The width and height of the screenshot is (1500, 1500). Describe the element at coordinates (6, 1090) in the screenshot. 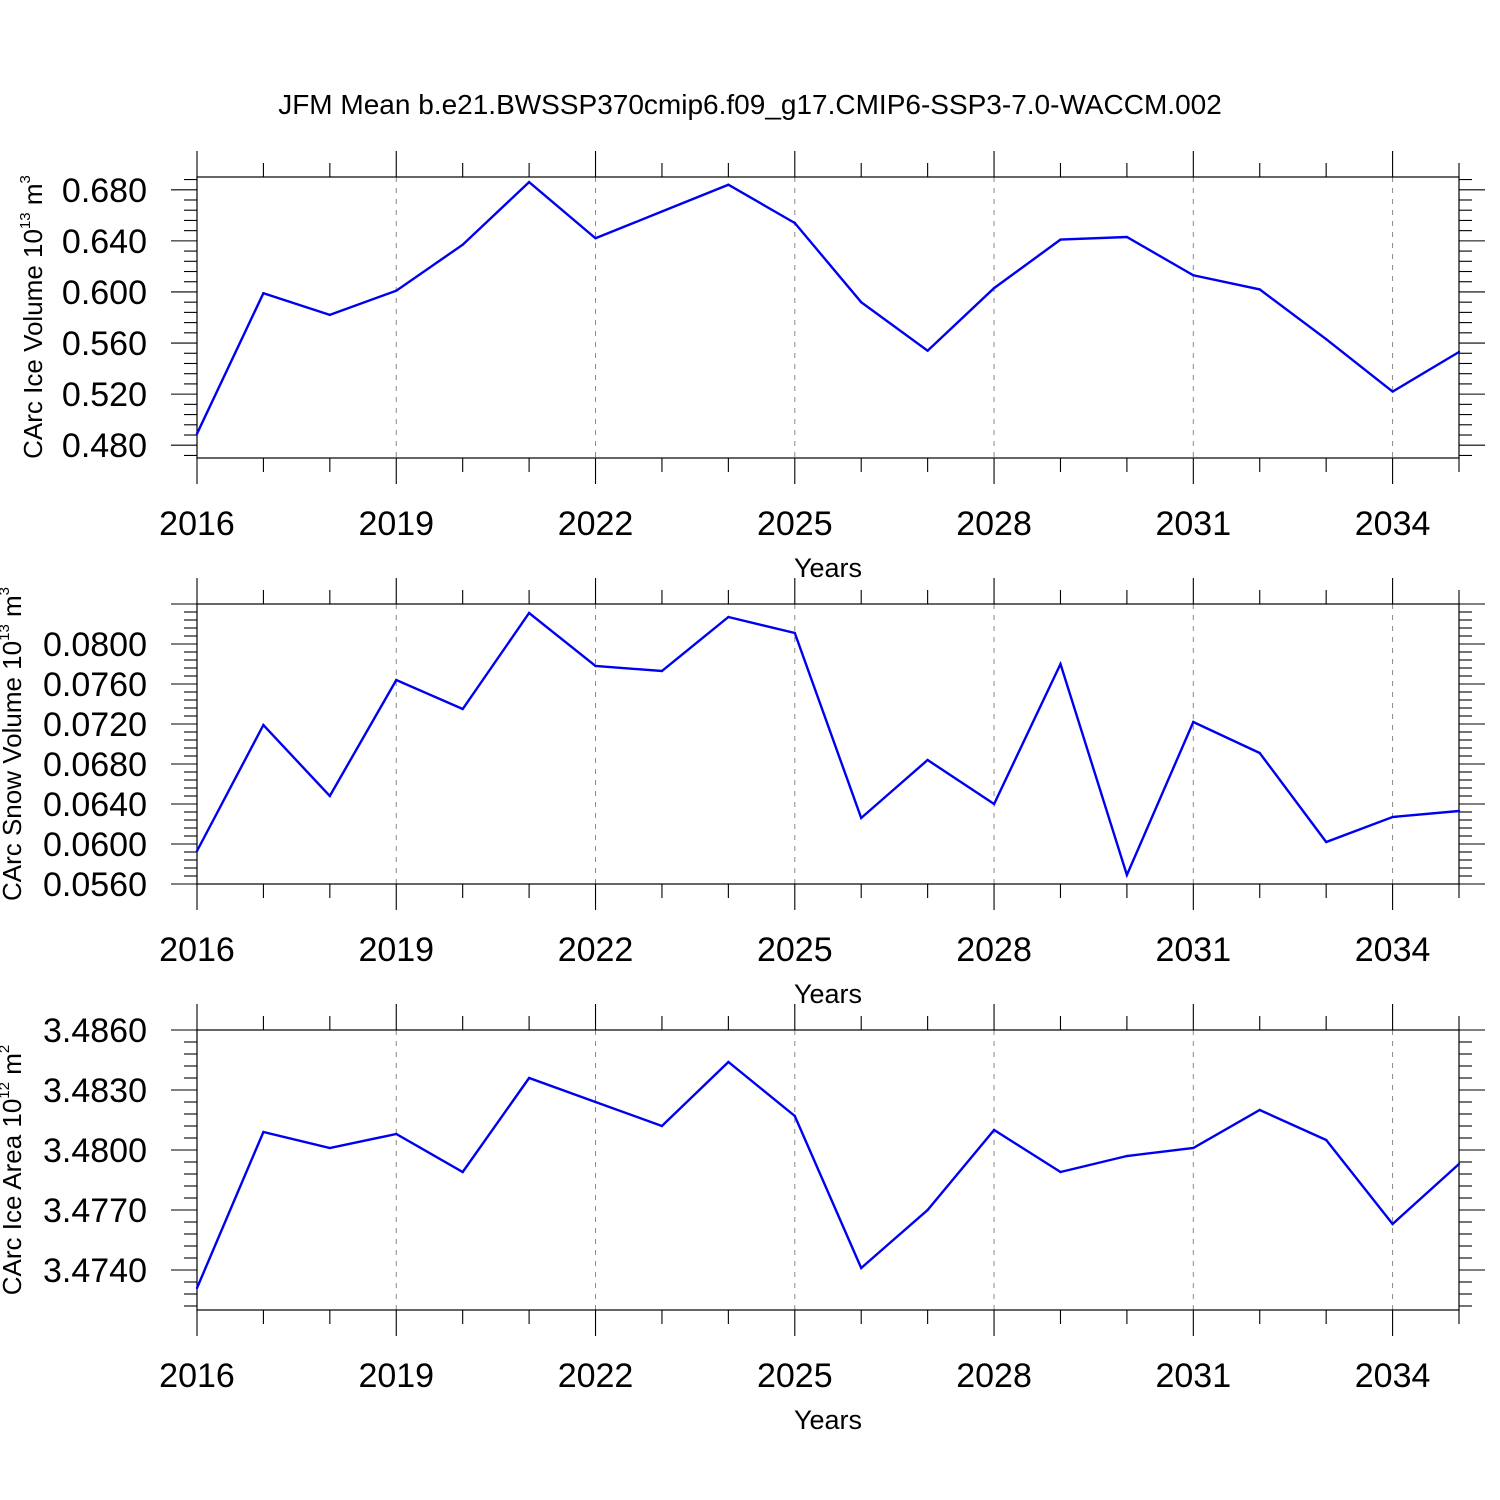

I see `y-axis-label-exp: 12` at that location.